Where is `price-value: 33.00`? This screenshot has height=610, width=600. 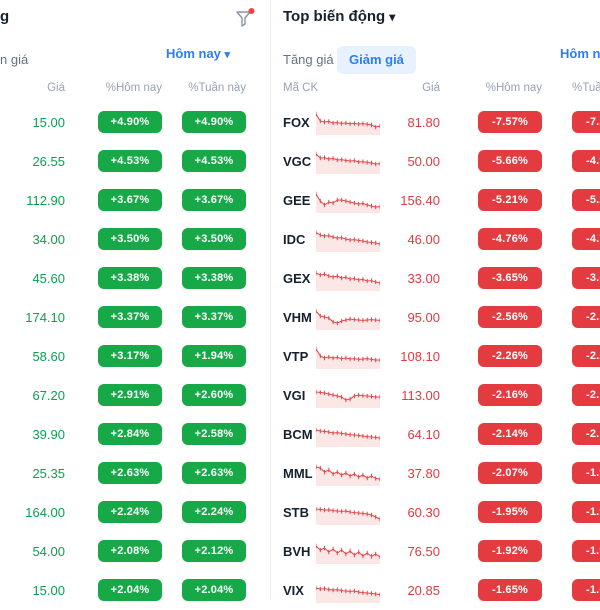 price-value: 33.00 is located at coordinates (423, 278).